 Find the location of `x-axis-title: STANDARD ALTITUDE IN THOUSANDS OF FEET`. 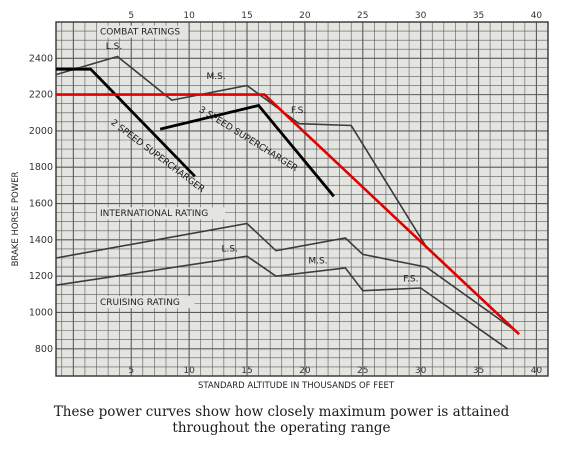

x-axis-title: STANDARD ALTITUDE IN THOUSANDS OF FEET is located at coordinates (296, 386).